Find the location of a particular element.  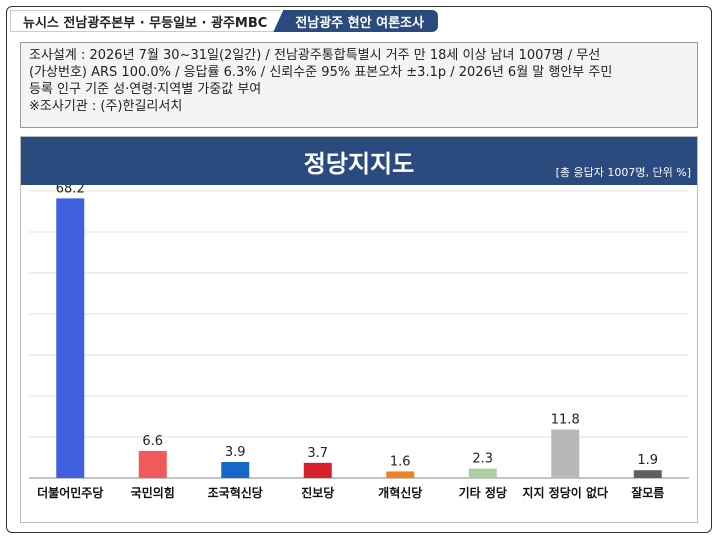

category-label-6: 지지 정당이 없다 is located at coordinates (565, 492).